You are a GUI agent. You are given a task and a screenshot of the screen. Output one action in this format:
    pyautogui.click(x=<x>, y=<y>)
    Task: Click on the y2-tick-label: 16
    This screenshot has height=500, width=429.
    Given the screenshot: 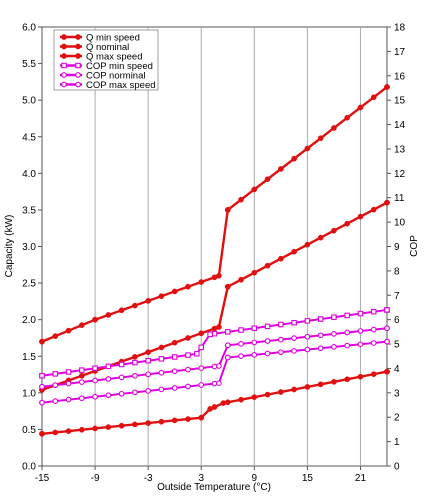 What is the action you would take?
    pyautogui.click(x=400, y=76)
    